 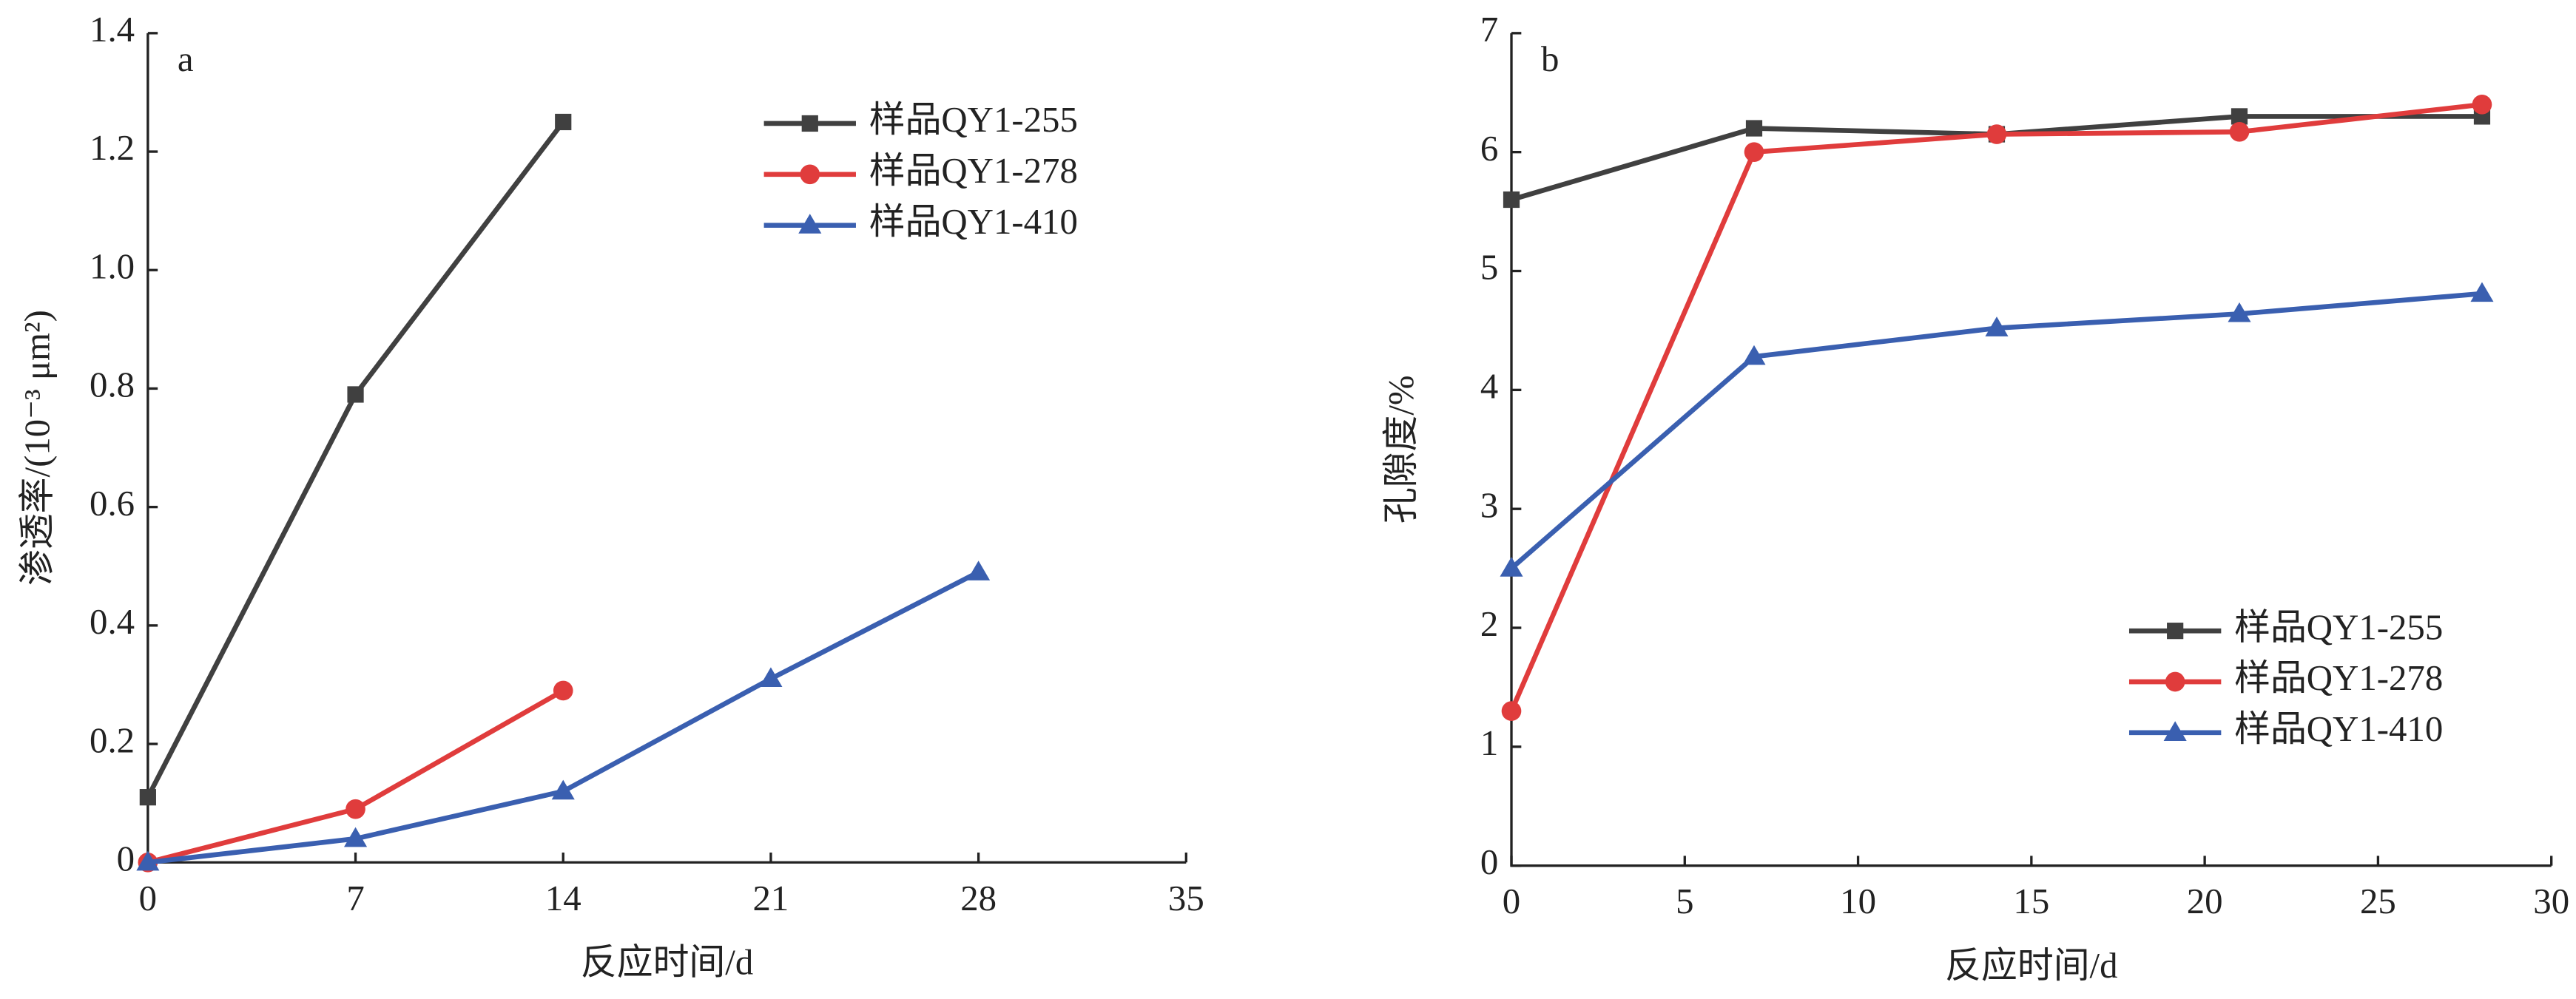 I want to click on y-tick-label: 1.4, so click(x=112, y=30).